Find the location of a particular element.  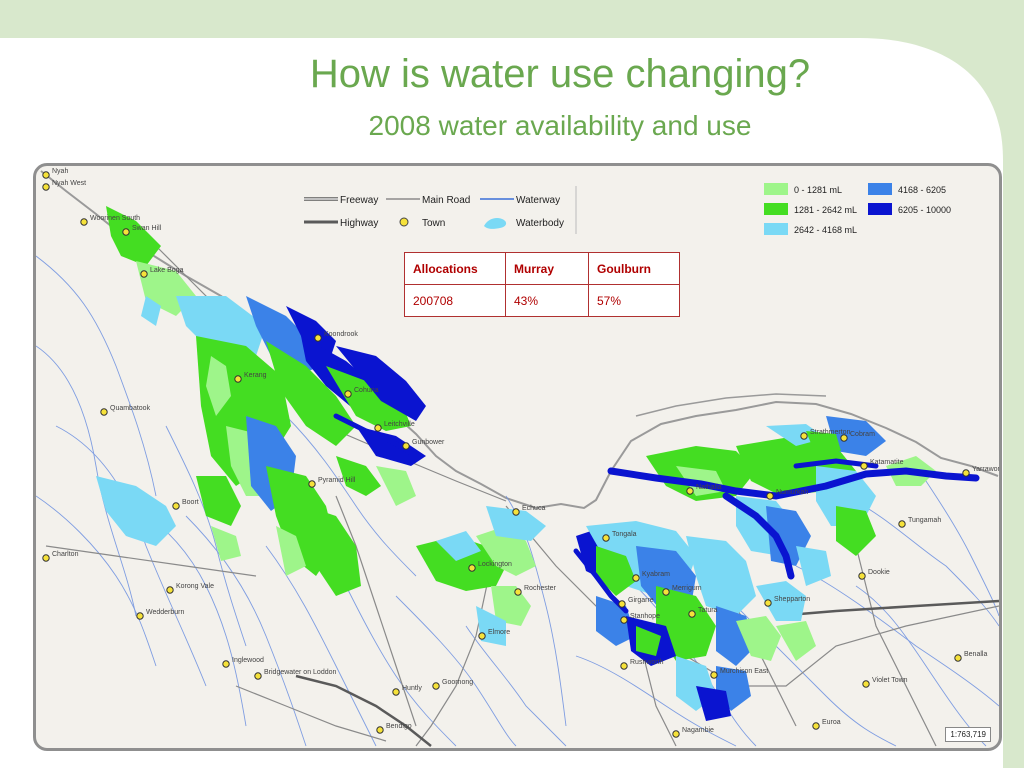

town-label: Kerang is located at coordinates (255, 375).